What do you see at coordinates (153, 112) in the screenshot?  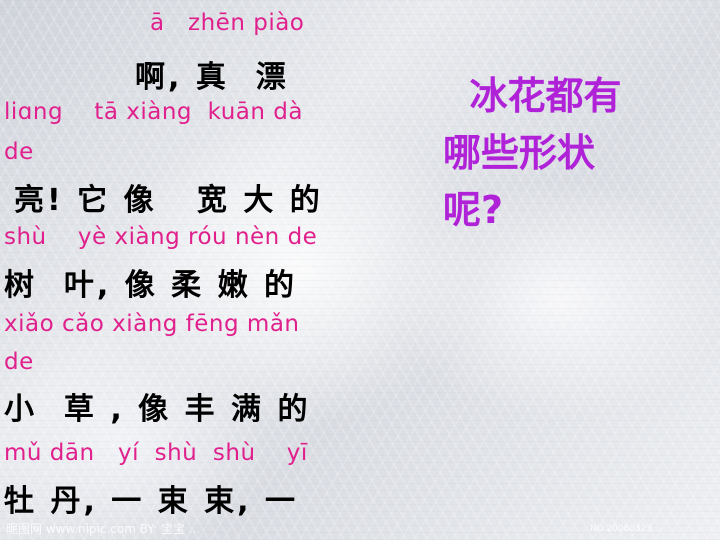 I see `pinyin-line-2: liɑng tā xiàng kuān dà` at bounding box center [153, 112].